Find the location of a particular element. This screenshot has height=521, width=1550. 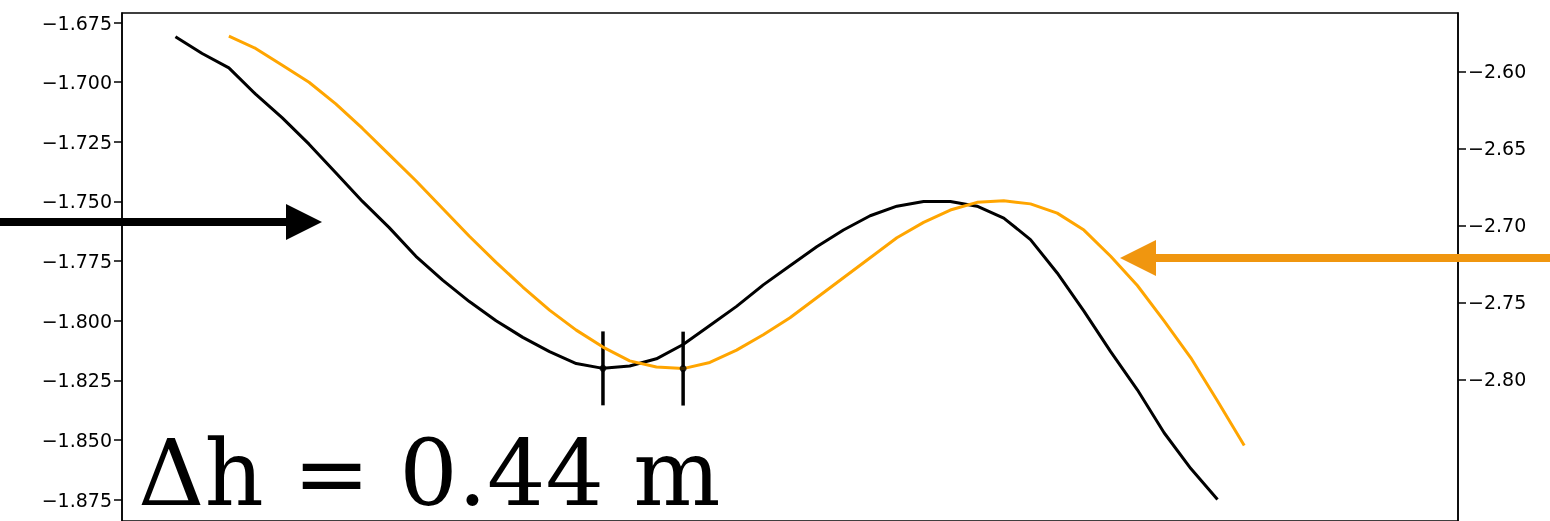

y2-tick-label: −2.70 is located at coordinates (1497, 225).